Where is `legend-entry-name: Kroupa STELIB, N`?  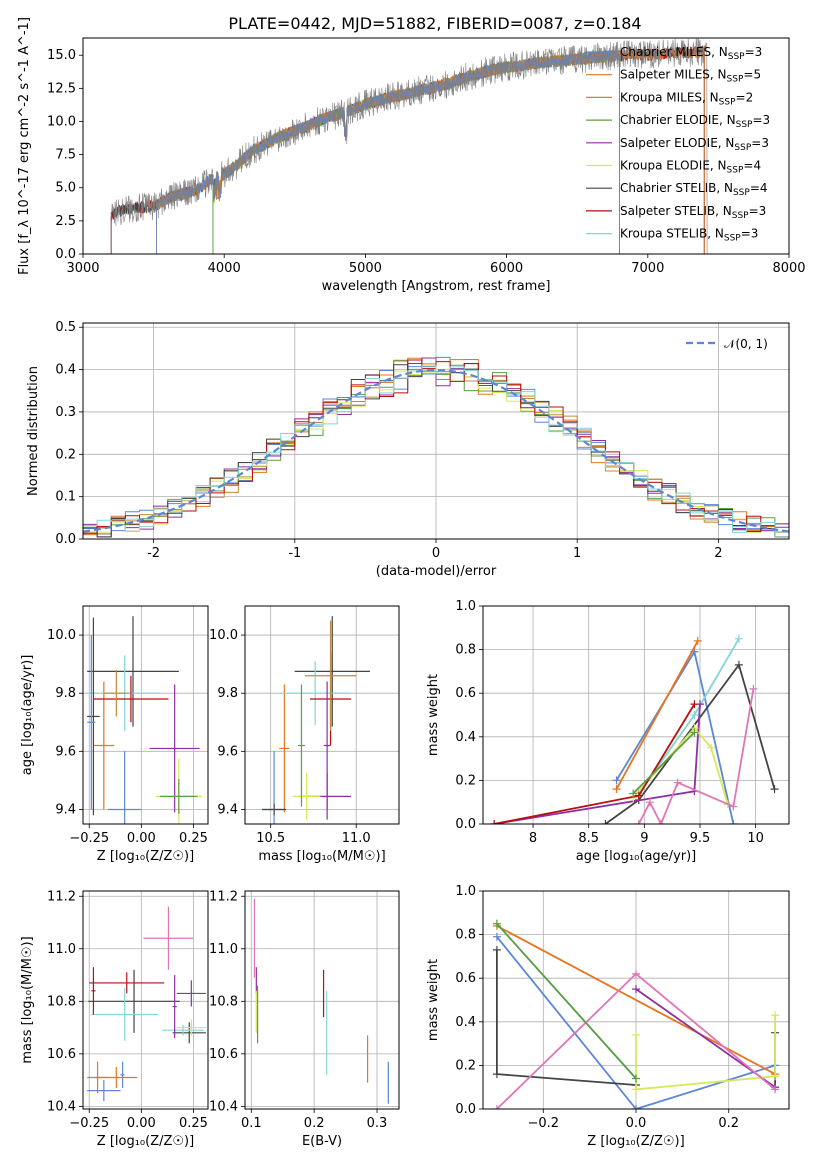
legend-entry-name: Kroupa STELIB, N is located at coordinates (672, 234).